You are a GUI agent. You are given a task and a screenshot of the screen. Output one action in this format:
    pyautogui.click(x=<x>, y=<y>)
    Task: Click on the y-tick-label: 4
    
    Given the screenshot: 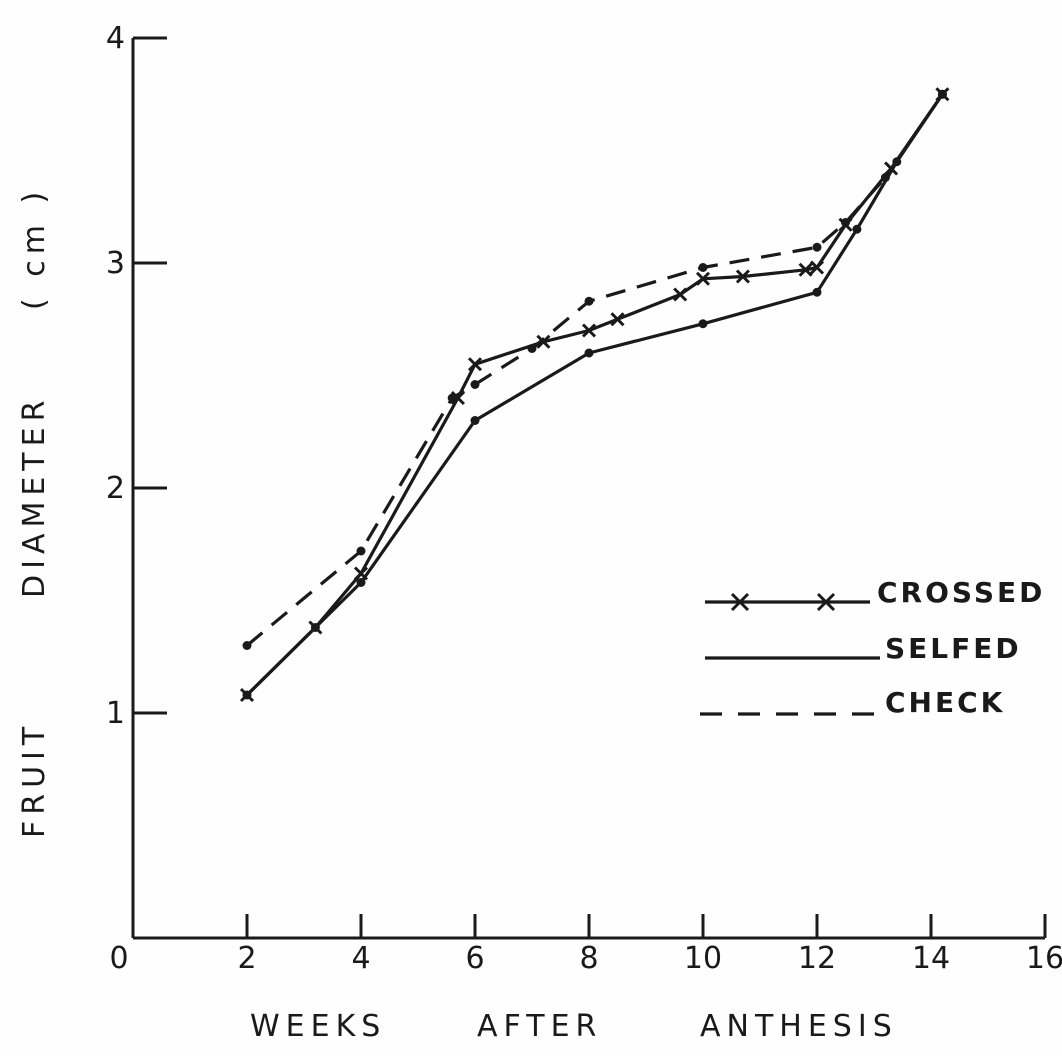 What is the action you would take?
    pyautogui.click(x=115, y=38)
    